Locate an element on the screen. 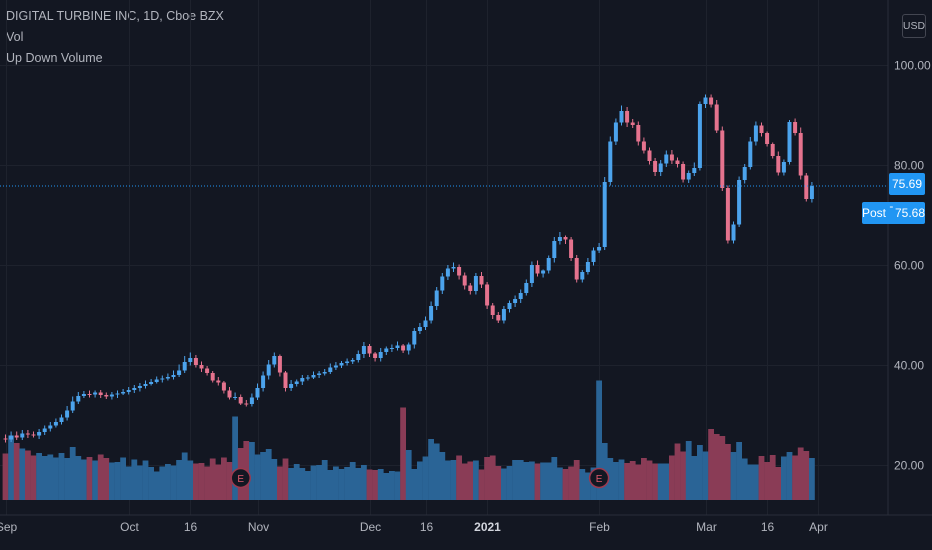  last-price-label: 75.69 is located at coordinates (907, 184).